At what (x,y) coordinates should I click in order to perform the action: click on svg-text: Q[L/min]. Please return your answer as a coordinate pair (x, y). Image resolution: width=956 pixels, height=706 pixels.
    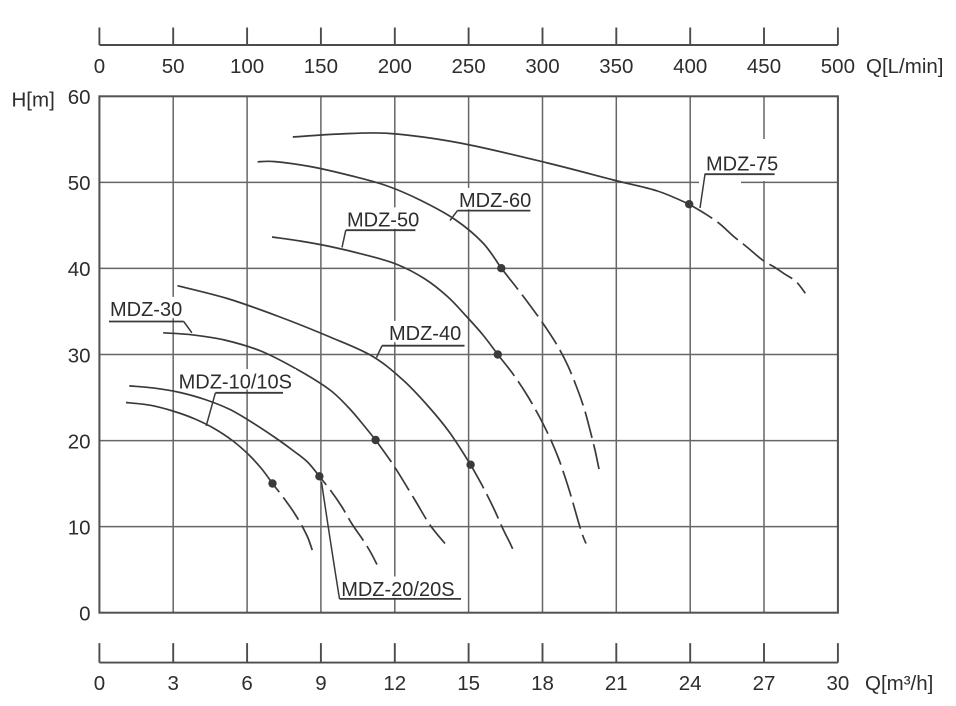
    Looking at the image, I should click on (904, 66).